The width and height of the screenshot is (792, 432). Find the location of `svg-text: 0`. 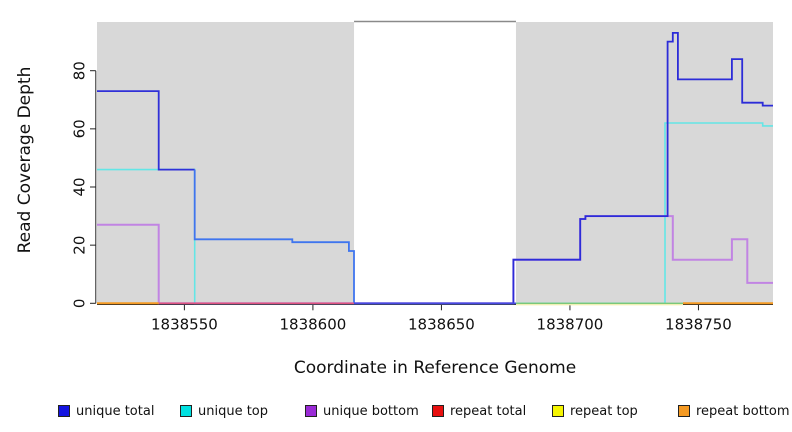

svg-text: 0 is located at coordinates (80, 304).